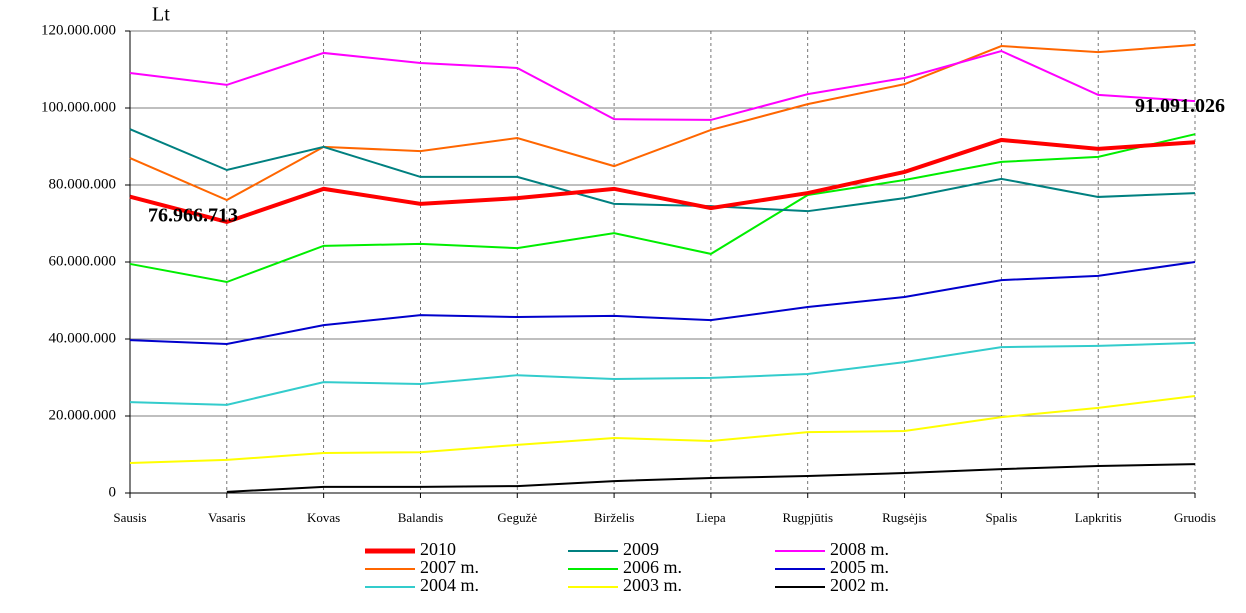  What do you see at coordinates (711, 517) in the screenshot?
I see `x-tick-label: Liepa` at bounding box center [711, 517].